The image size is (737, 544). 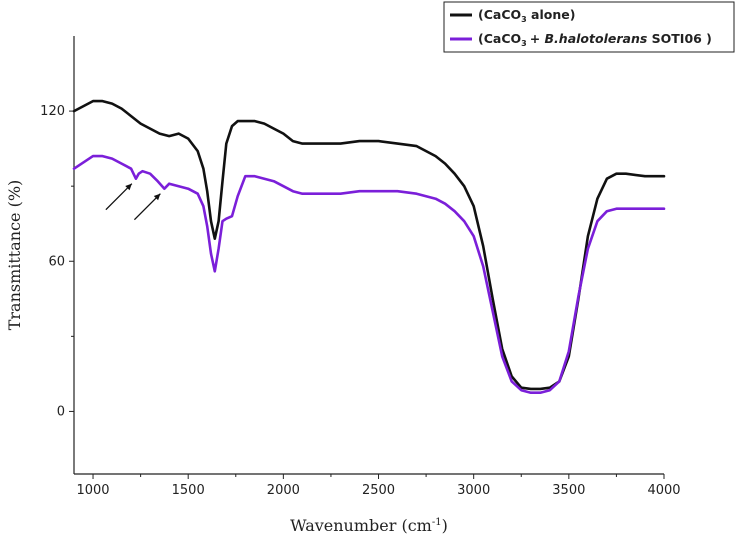 I want to click on x-ticks: 1000 1500 2000 2500 3000 3500 4000, so click(x=378, y=486).